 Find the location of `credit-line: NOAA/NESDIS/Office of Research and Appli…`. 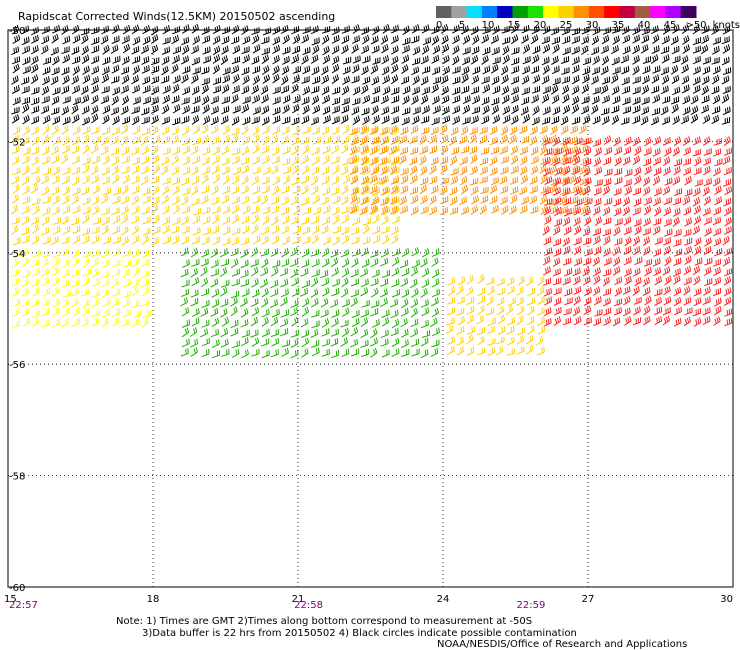

credit-line: NOAA/NESDIS/Office of Research and Appli… is located at coordinates (562, 644).